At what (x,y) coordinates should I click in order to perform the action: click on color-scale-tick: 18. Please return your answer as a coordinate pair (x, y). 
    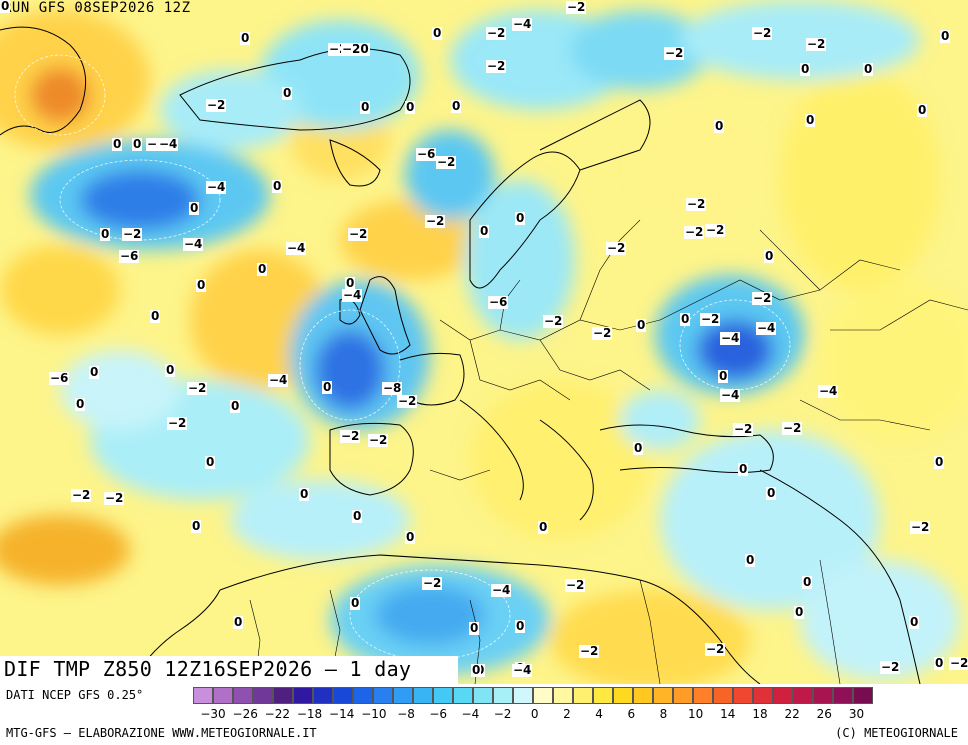
    Looking at the image, I should click on (760, 714).